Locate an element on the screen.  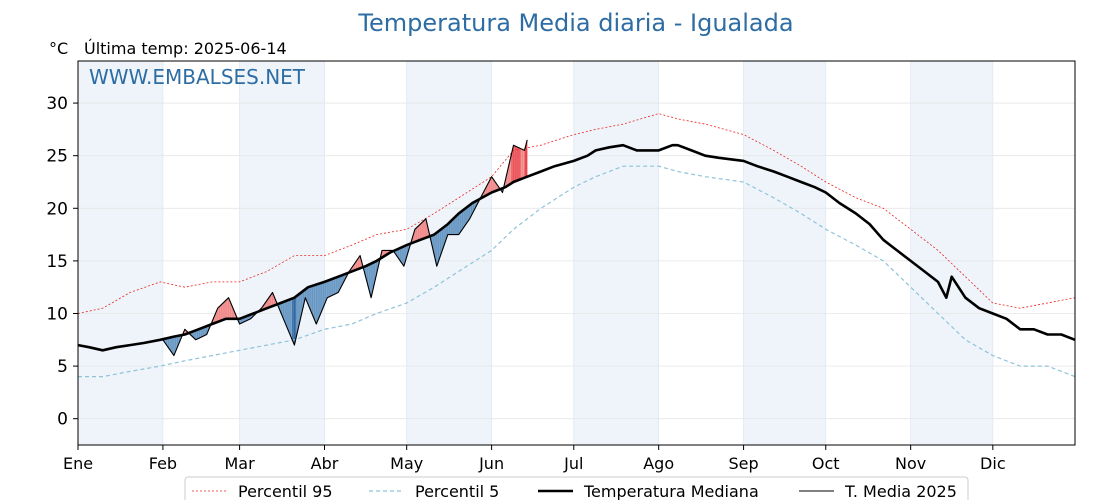
legend-label: Percentil 95 is located at coordinates (285, 491).